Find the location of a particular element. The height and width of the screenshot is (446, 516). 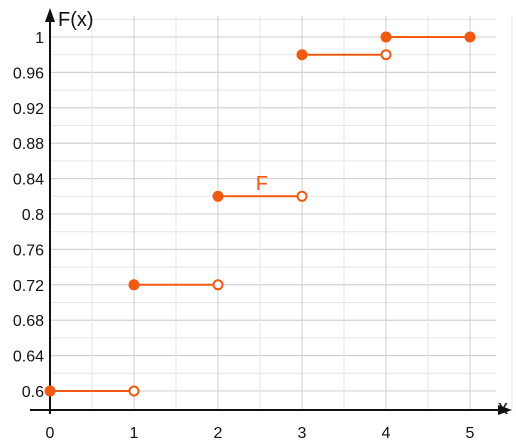

y-tick-label: 0.96 is located at coordinates (28, 73).